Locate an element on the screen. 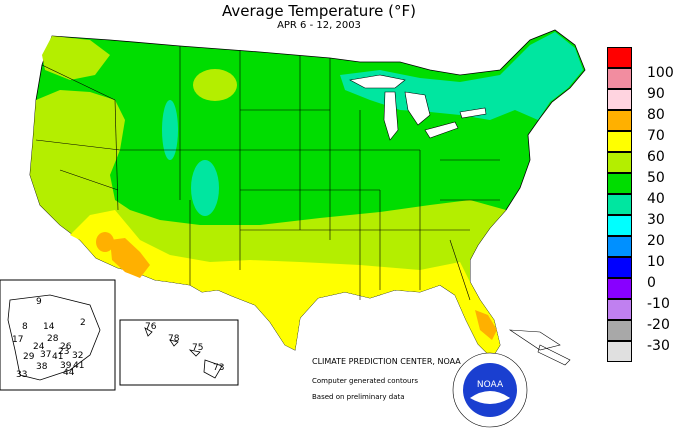 The width and height of the screenshot is (678, 435). credit-line2: Computer generated contours is located at coordinates (365, 381).